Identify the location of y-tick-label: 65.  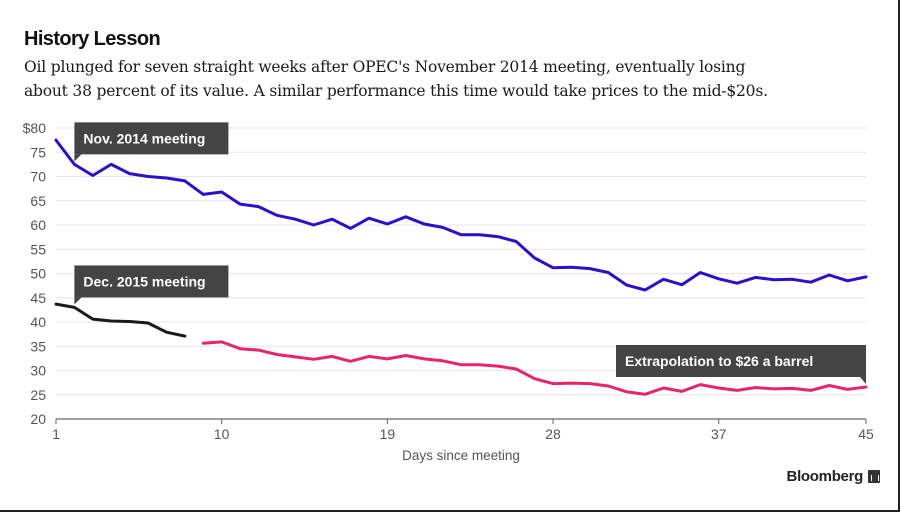
(38, 201).